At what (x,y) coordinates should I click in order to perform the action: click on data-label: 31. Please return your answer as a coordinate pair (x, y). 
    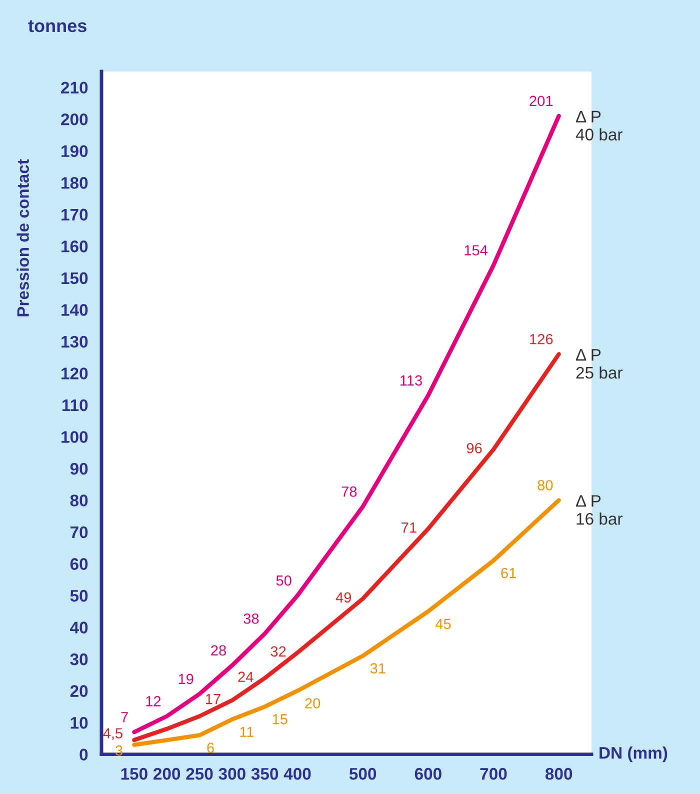
    Looking at the image, I should click on (378, 668).